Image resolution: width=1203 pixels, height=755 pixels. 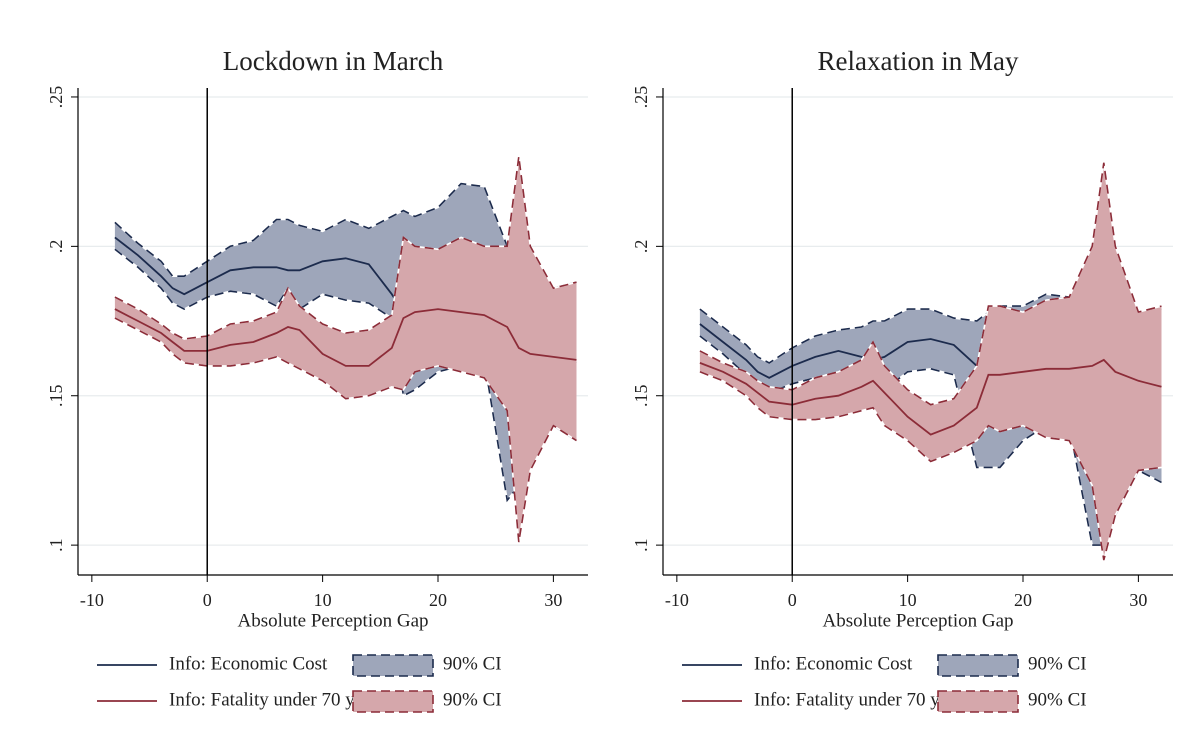 What do you see at coordinates (918, 61) in the screenshot?
I see `chart-title: Relaxation in May` at bounding box center [918, 61].